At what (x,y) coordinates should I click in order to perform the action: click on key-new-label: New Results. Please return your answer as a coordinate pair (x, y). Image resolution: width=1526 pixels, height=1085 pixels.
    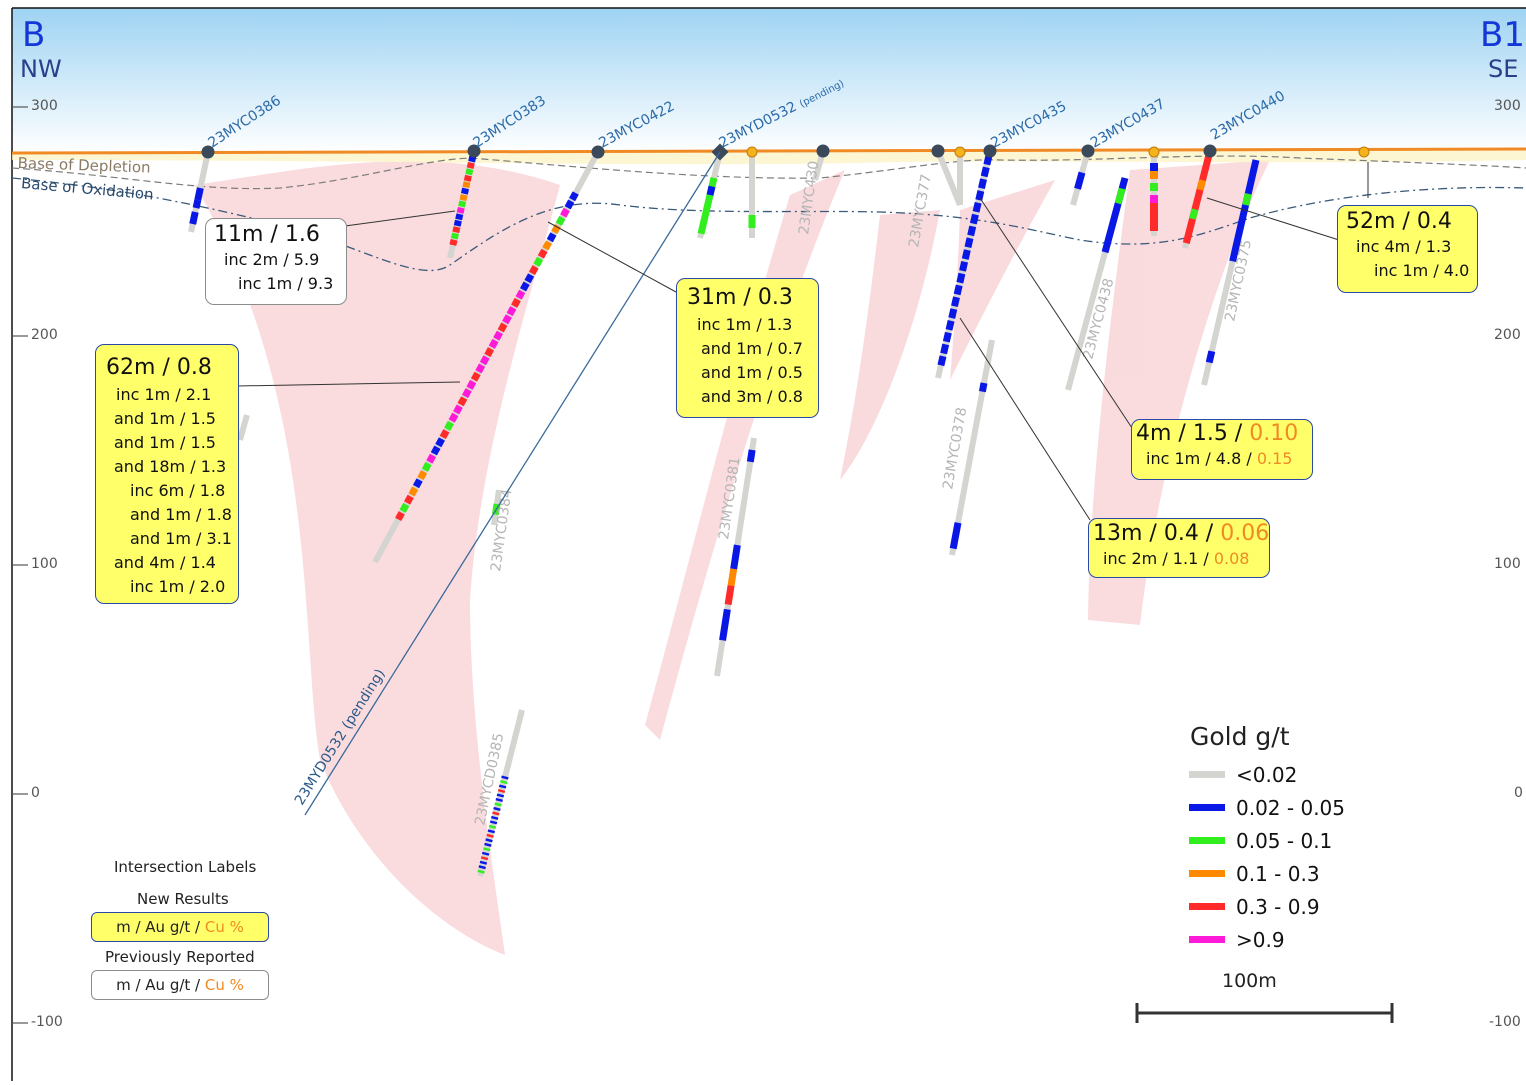
    Looking at the image, I should click on (183, 899).